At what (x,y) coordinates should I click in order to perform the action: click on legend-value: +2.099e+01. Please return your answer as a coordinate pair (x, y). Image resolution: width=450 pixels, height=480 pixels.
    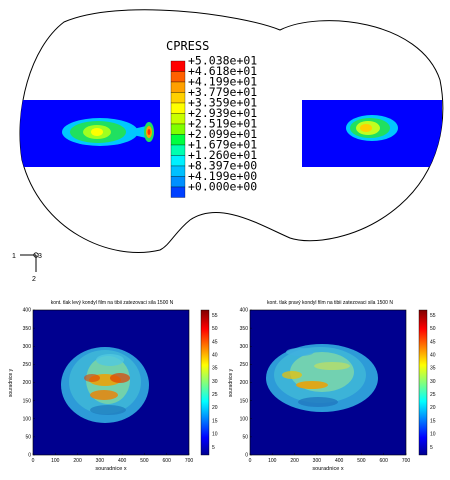
    Looking at the image, I should click on (222, 134).